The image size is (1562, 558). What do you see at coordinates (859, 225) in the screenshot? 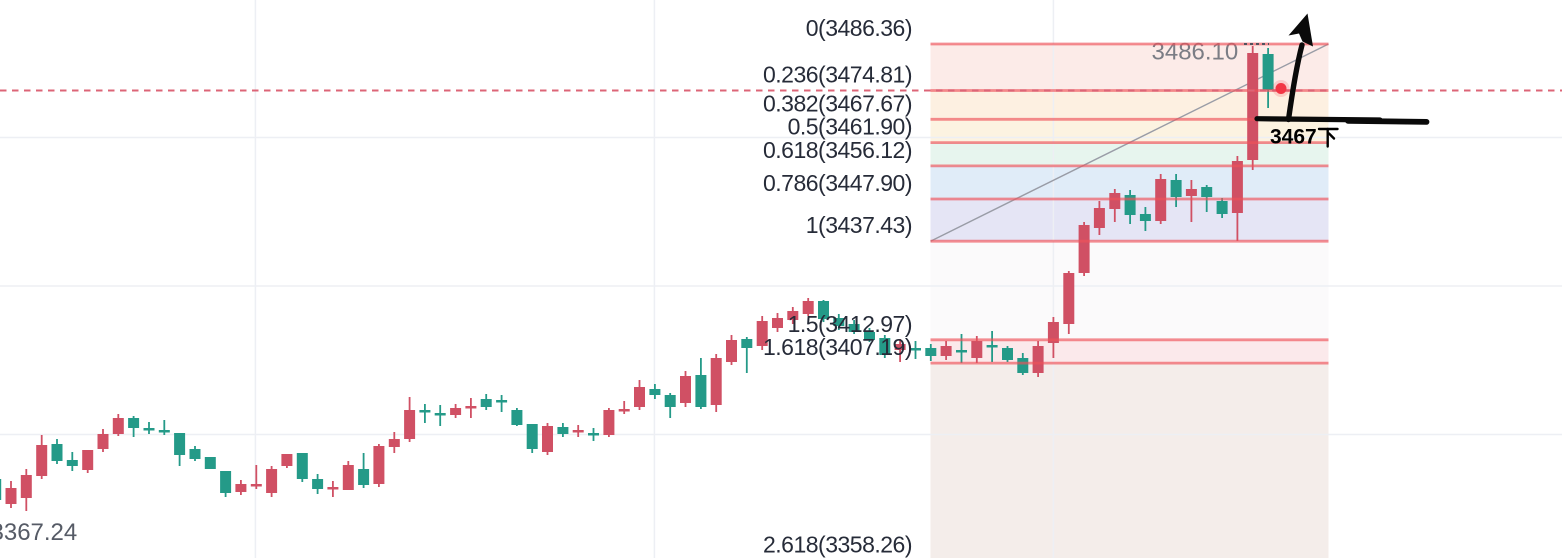
I see `svg-text: 1(3437.43)` at bounding box center [859, 225].